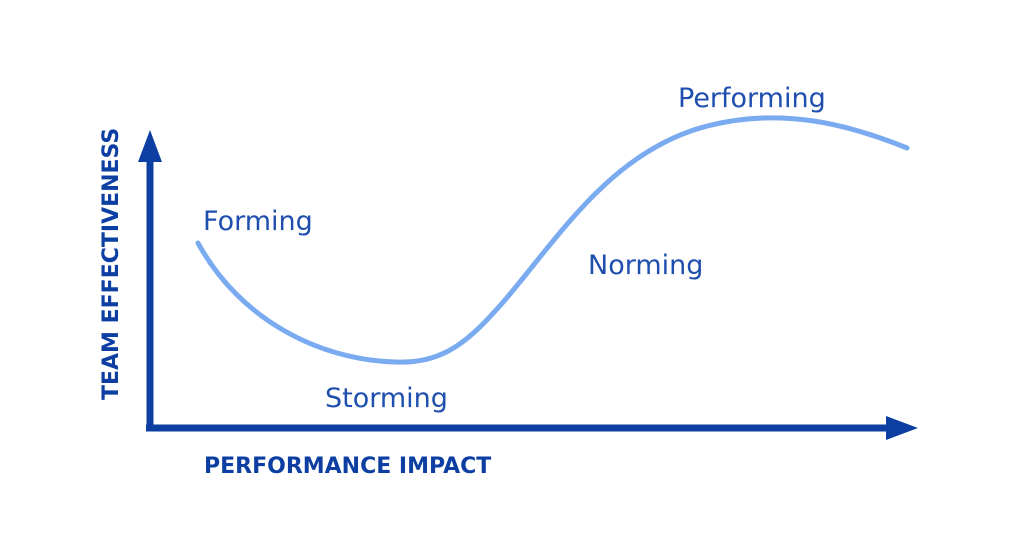 This screenshot has width=1024, height=549. Describe the element at coordinates (752, 98) in the screenshot. I see `stage-label-performing: Performing` at that location.